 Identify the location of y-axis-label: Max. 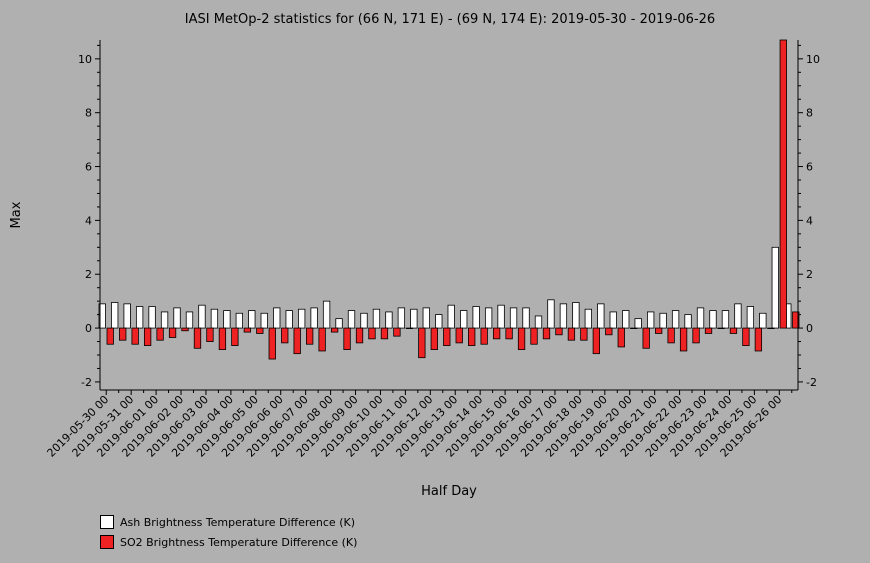
(16, 214).